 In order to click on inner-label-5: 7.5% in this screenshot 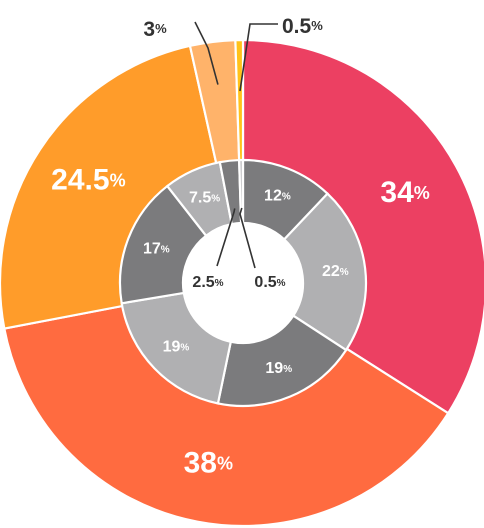, I will do `click(204, 198)`.